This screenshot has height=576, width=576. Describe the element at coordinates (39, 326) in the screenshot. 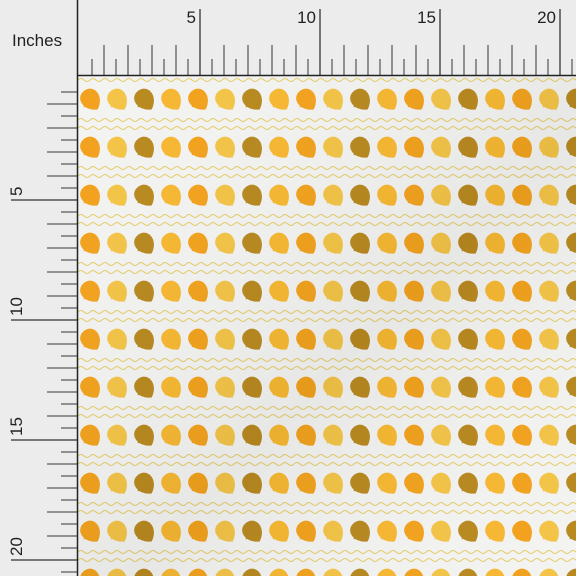

I see `left-ruler` at that location.